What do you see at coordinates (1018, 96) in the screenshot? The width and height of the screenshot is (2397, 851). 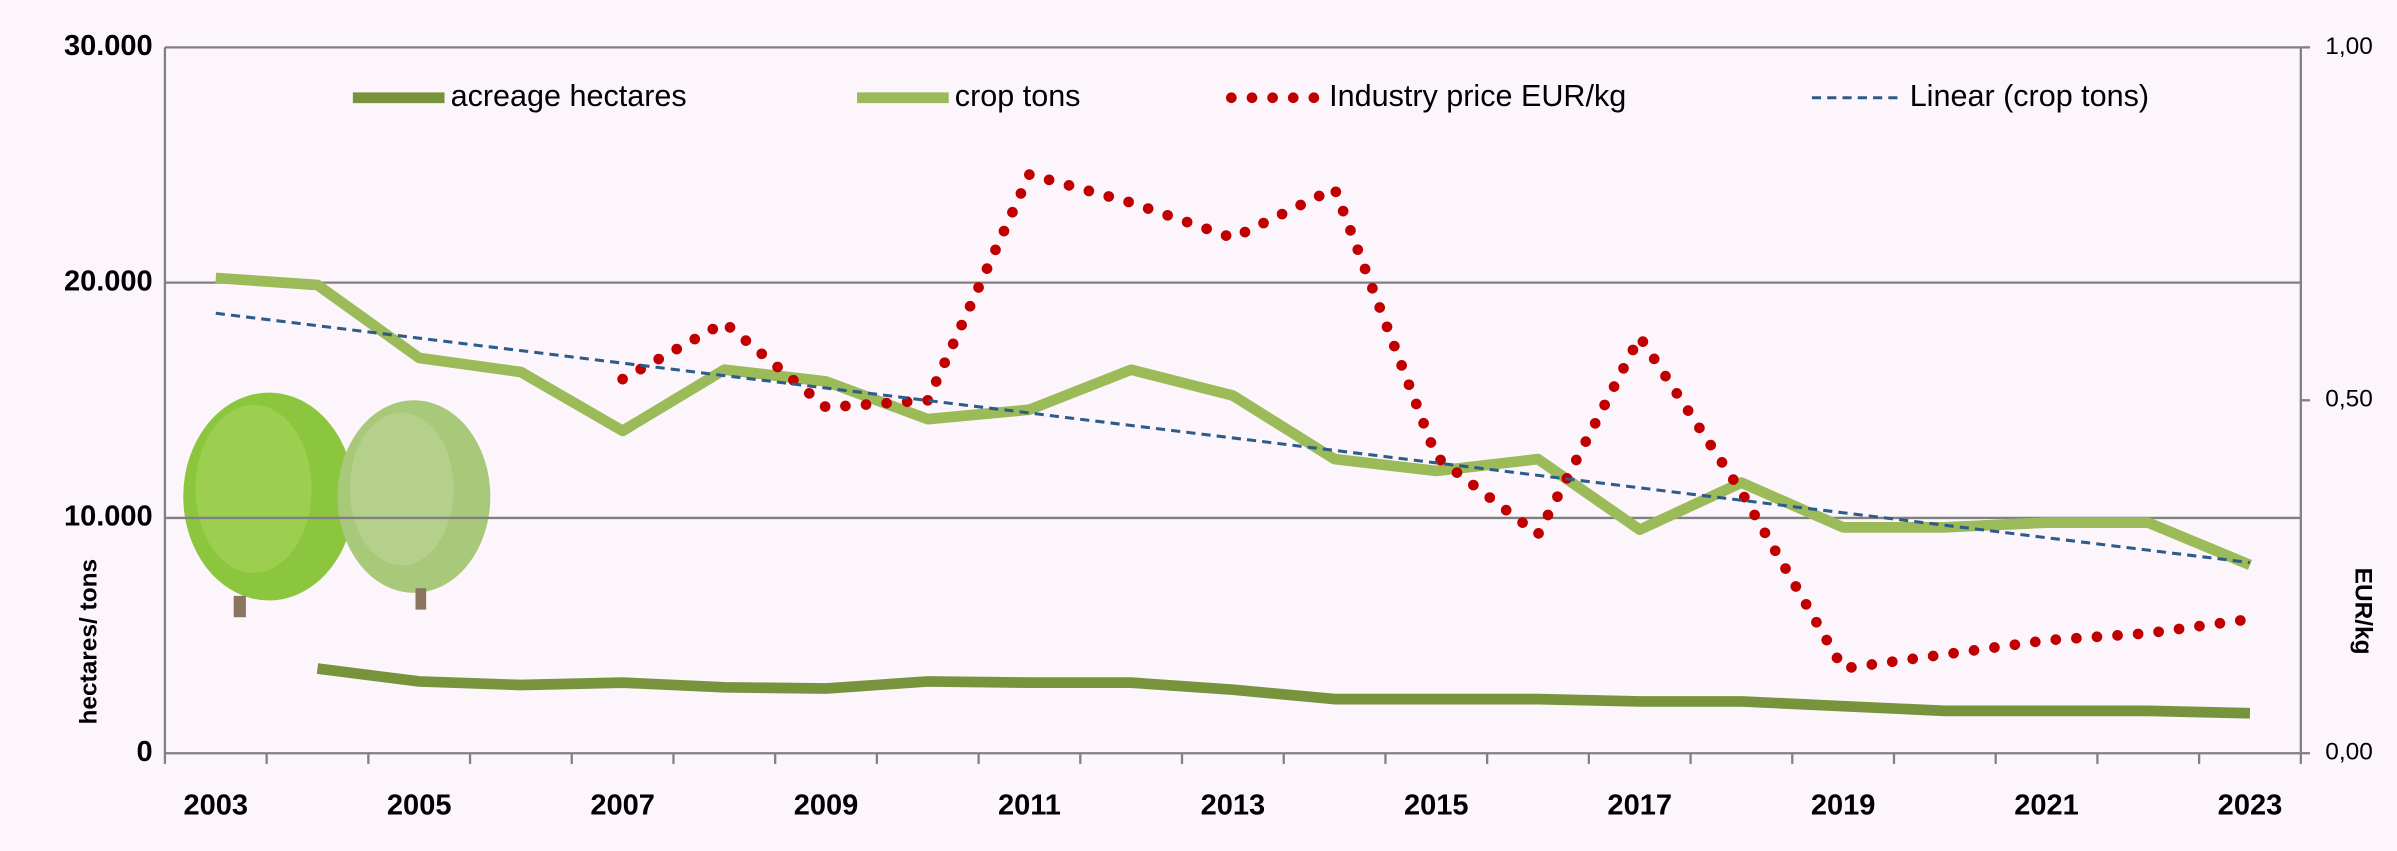 I see `legend-label: crop tons` at bounding box center [1018, 96].